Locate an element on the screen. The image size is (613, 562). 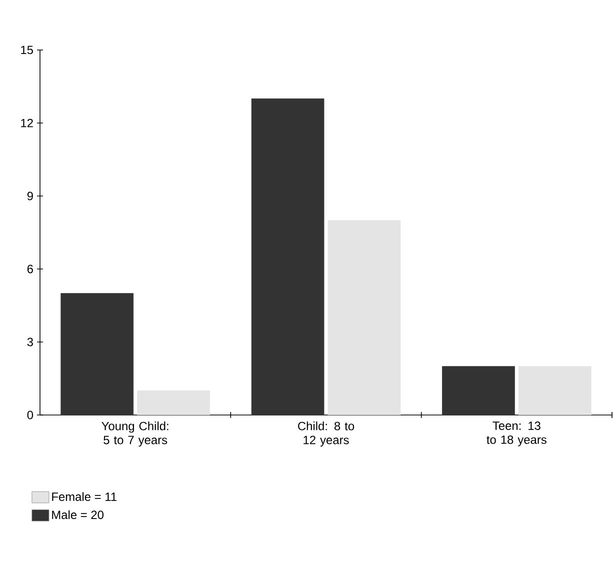
legend-label: Female = 11 is located at coordinates (84, 496).